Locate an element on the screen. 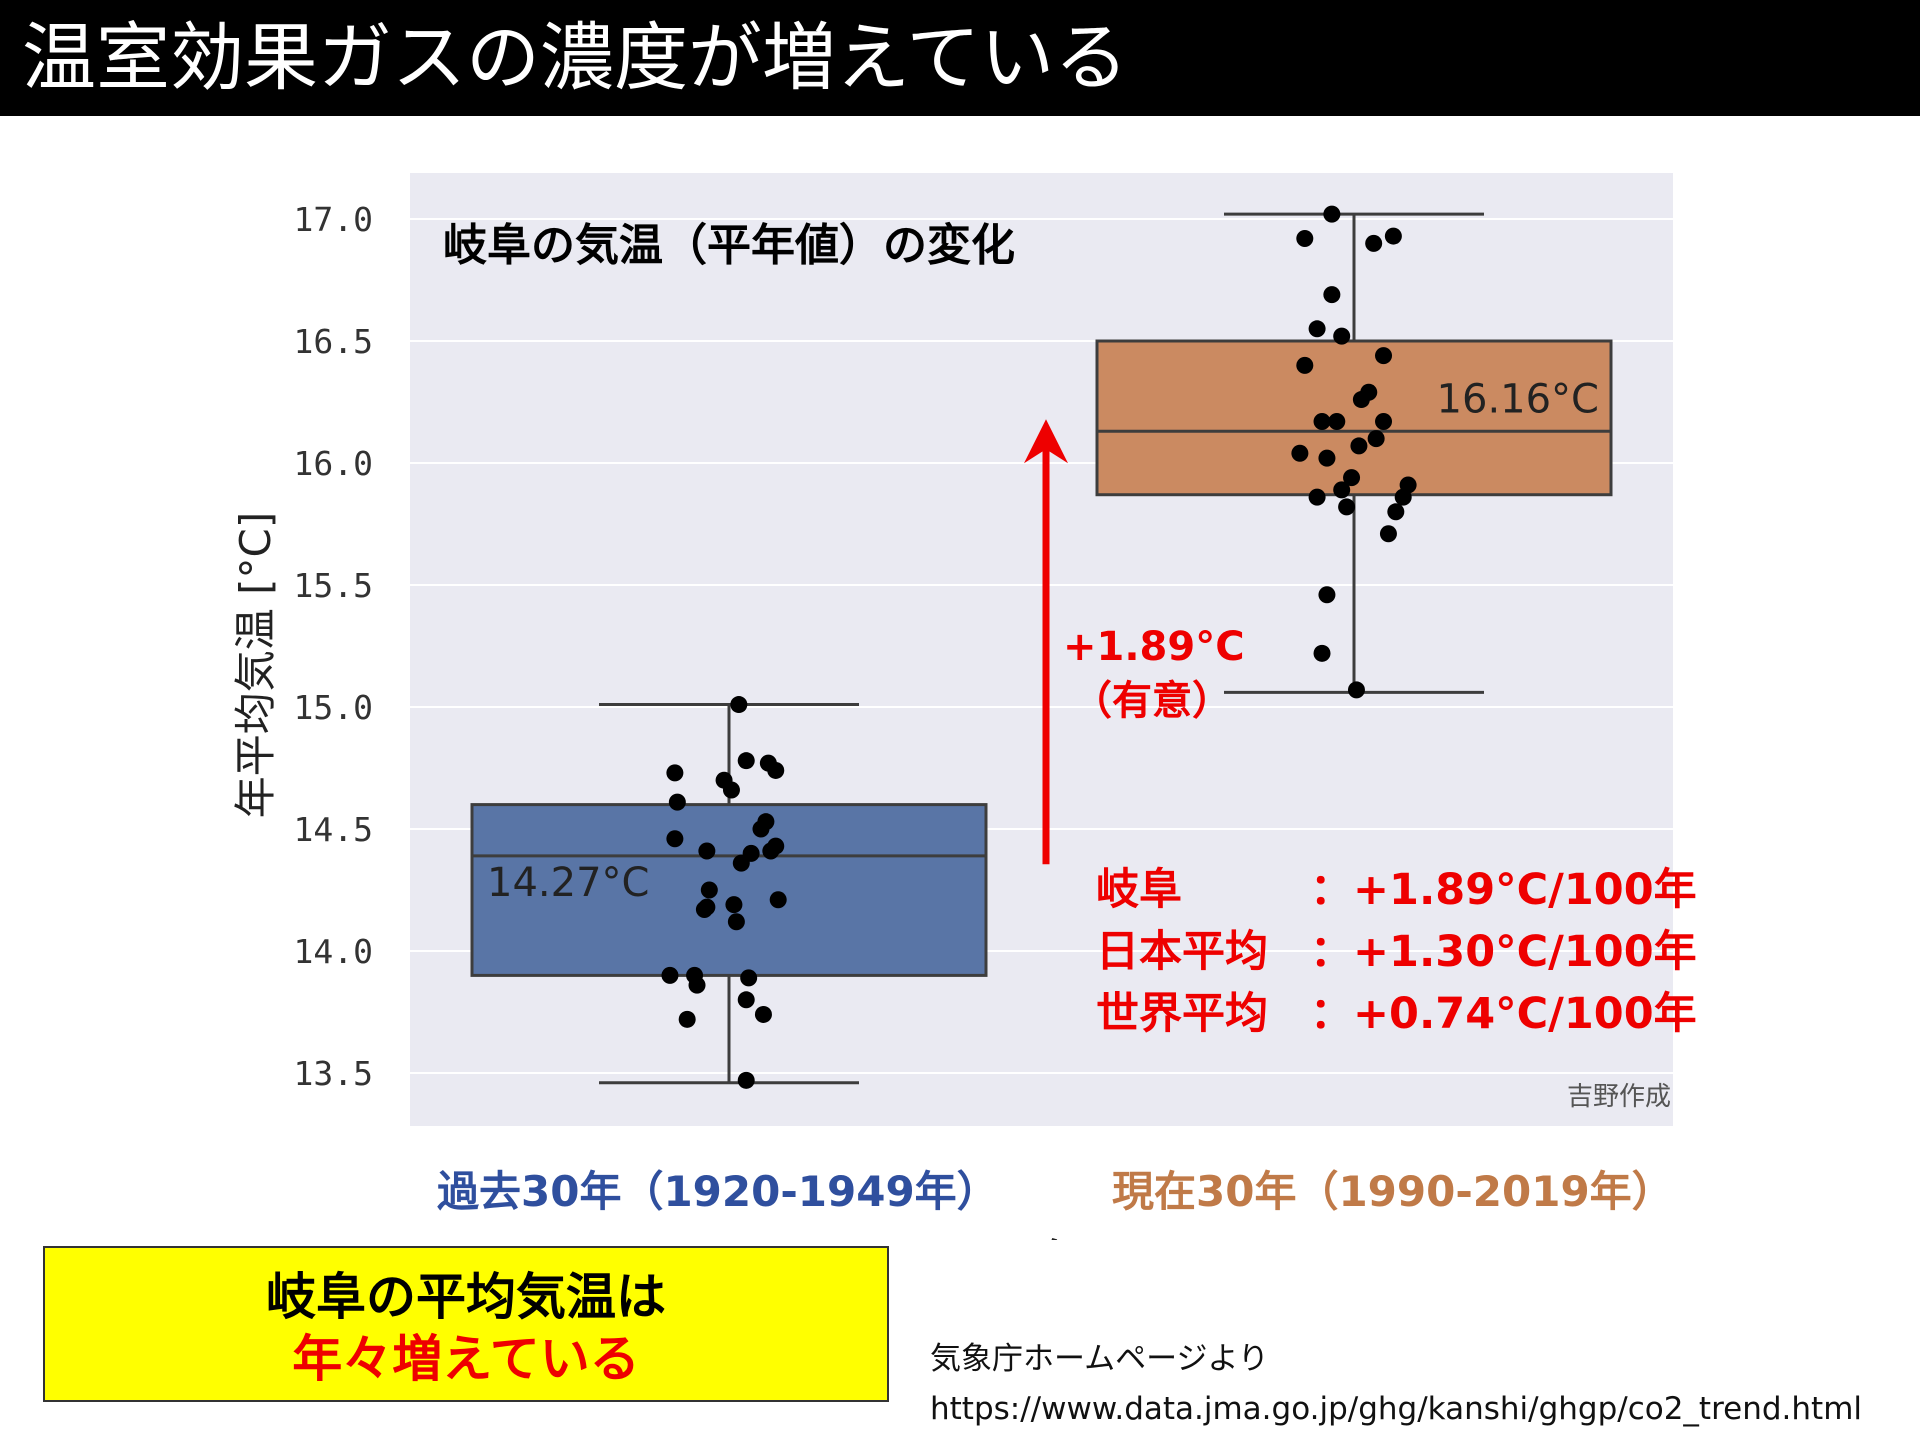  difference-arrow is located at coordinates (1046, 642).